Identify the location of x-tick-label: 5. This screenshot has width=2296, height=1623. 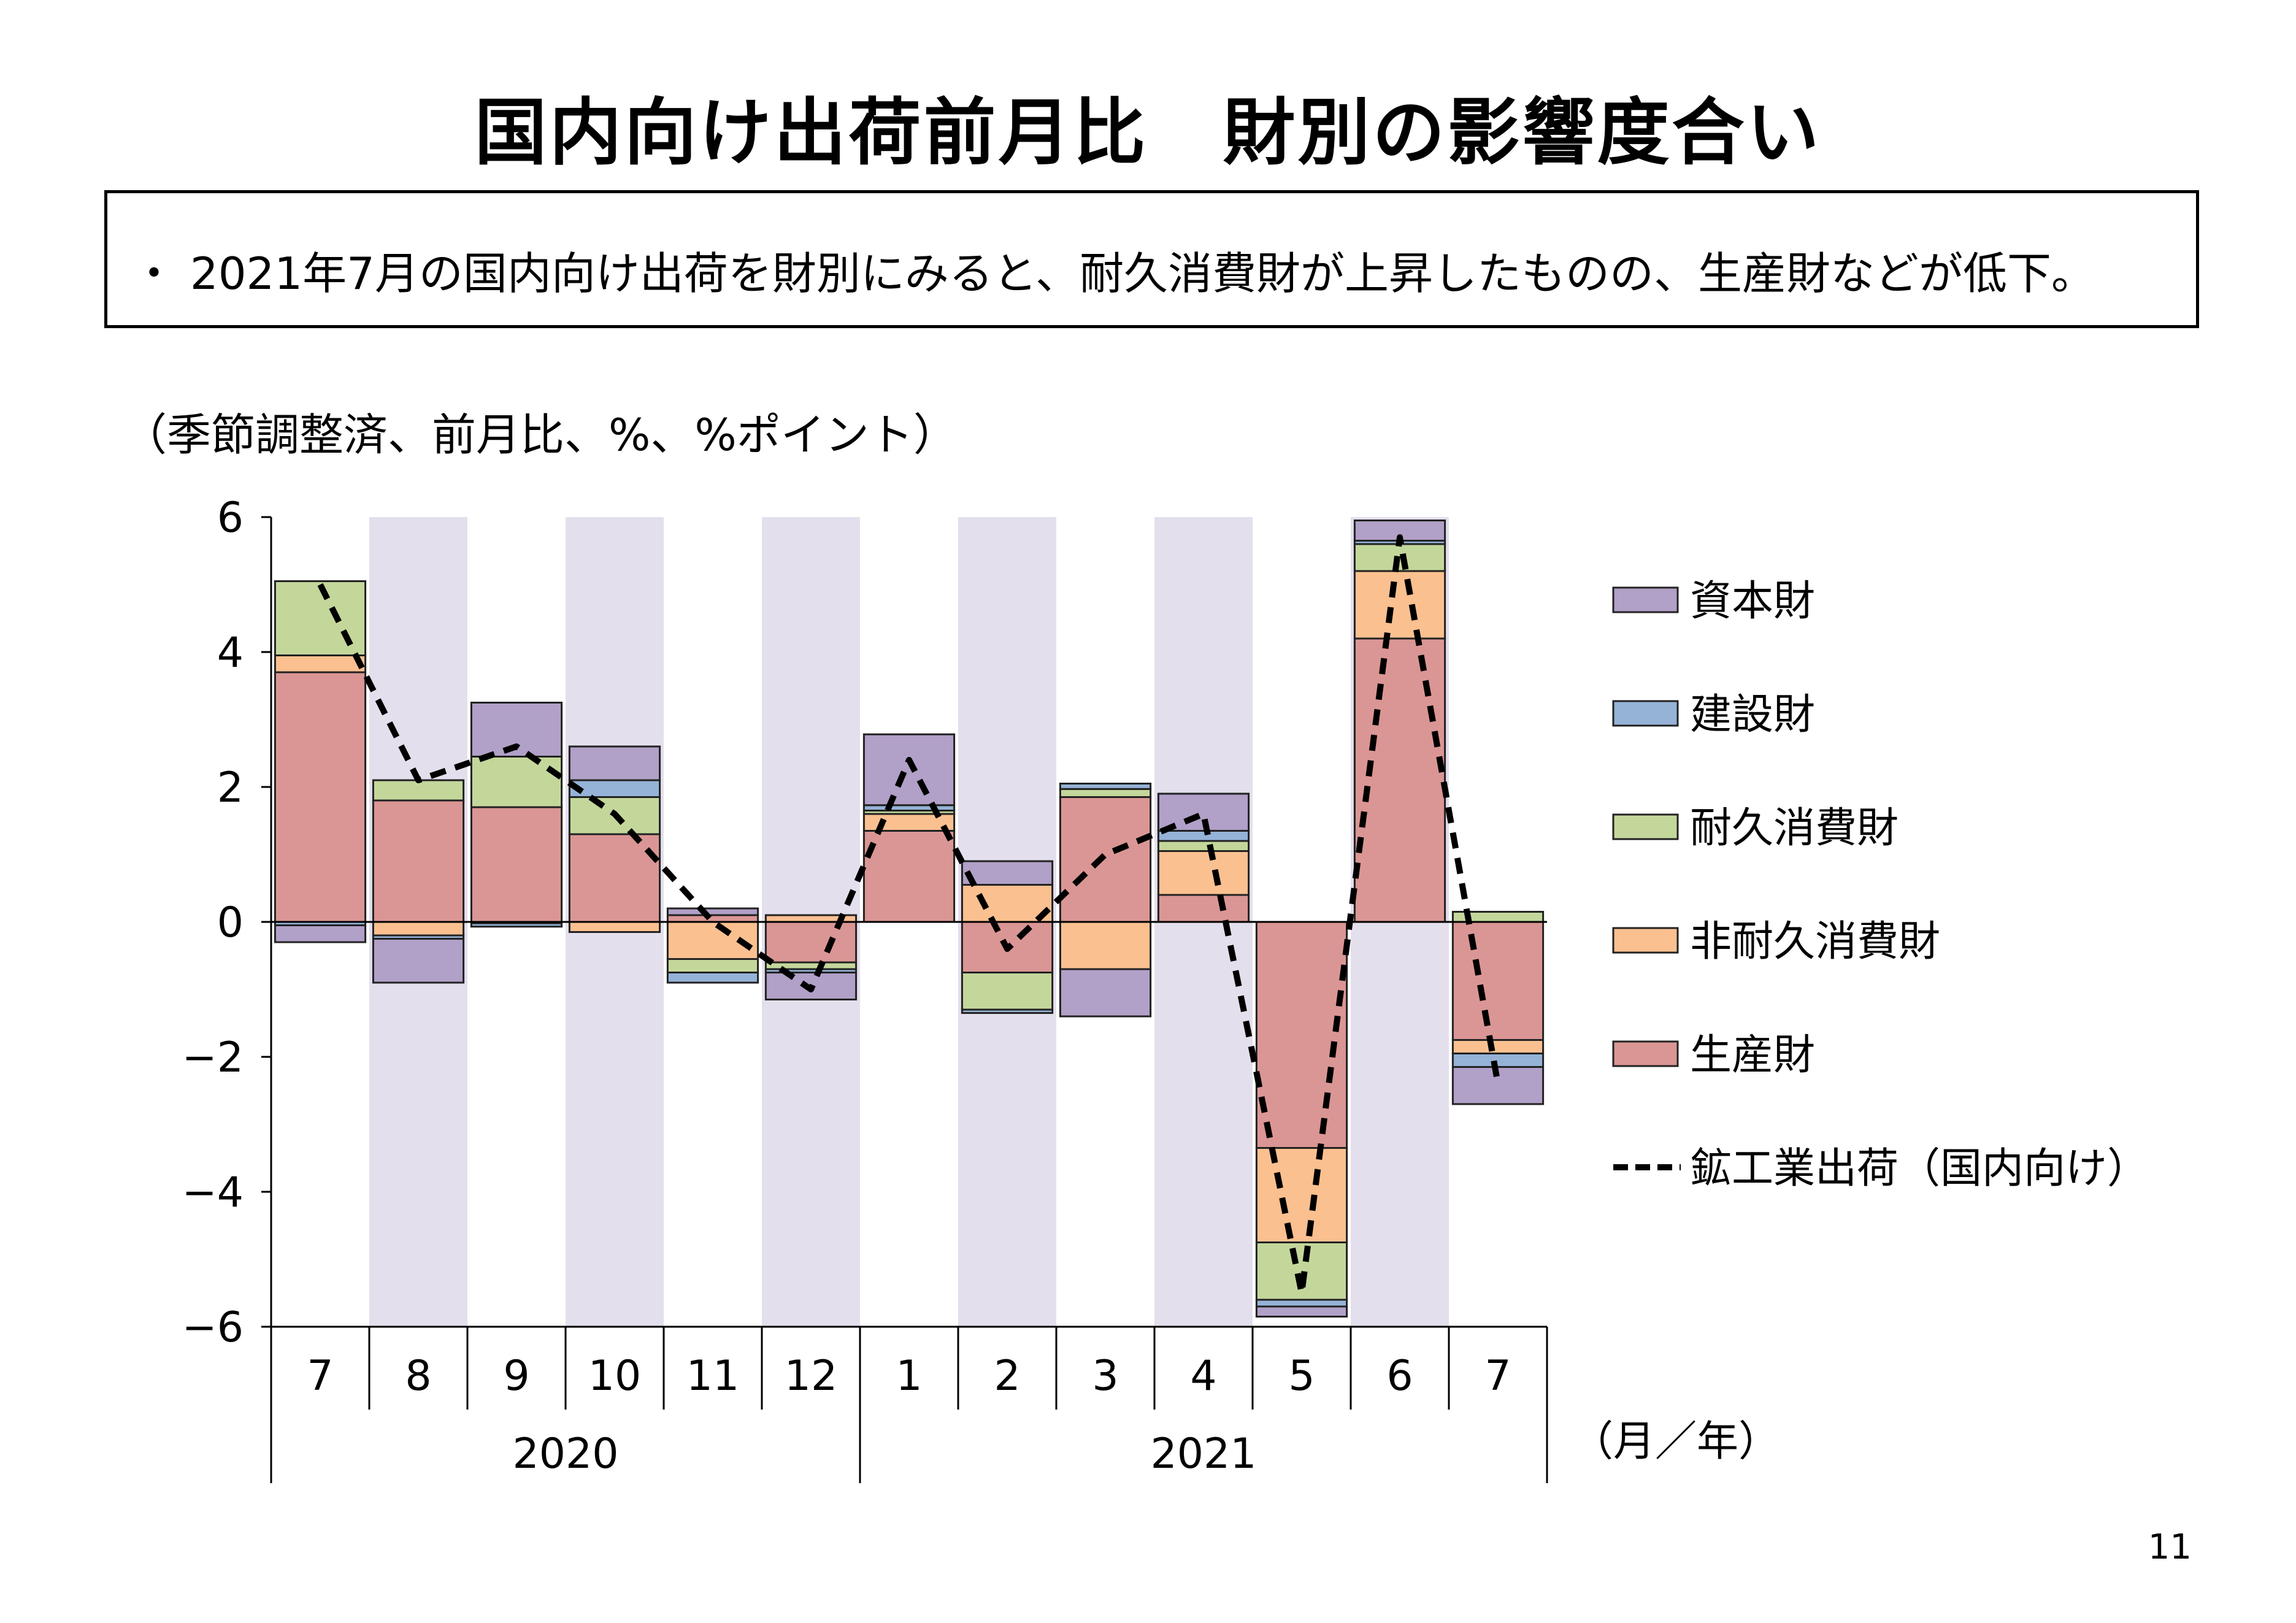
(1301, 1376).